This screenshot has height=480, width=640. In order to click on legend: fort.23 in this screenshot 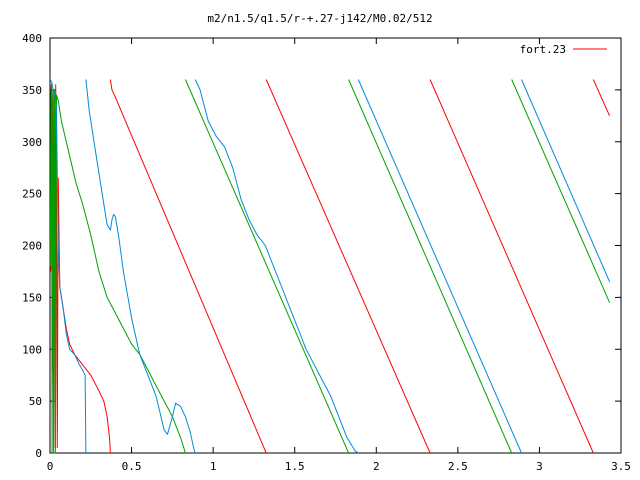, I will do `click(563, 49)`.